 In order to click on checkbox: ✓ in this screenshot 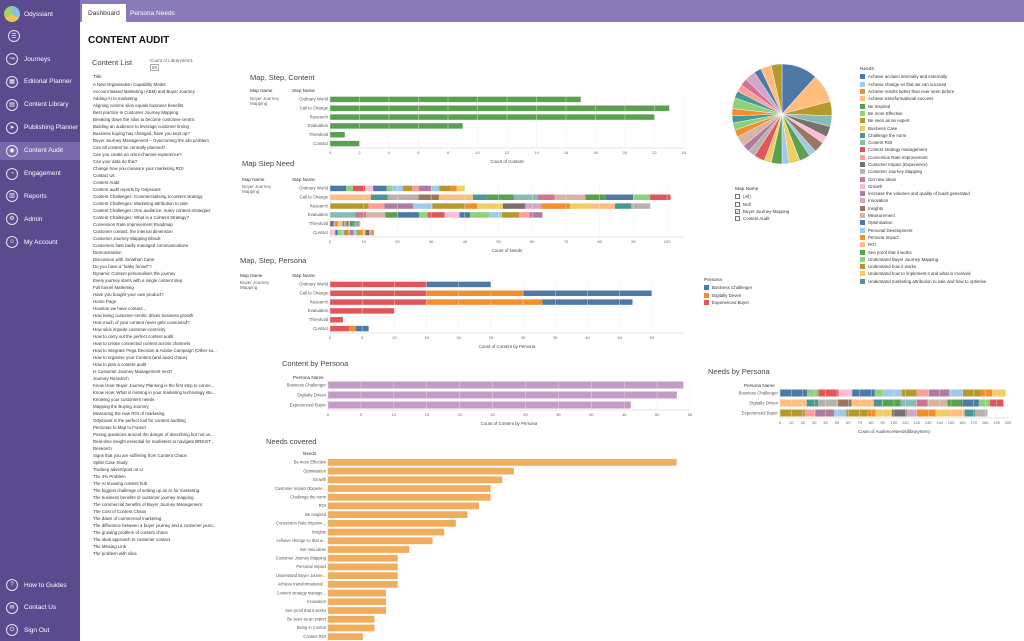, I will do `click(737, 212)`.